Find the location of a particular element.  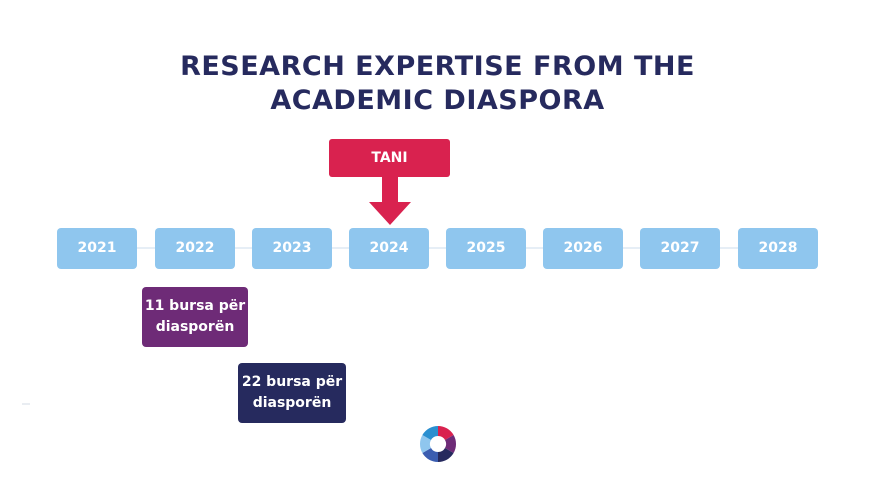

year-2021: 2021 is located at coordinates (97, 248).